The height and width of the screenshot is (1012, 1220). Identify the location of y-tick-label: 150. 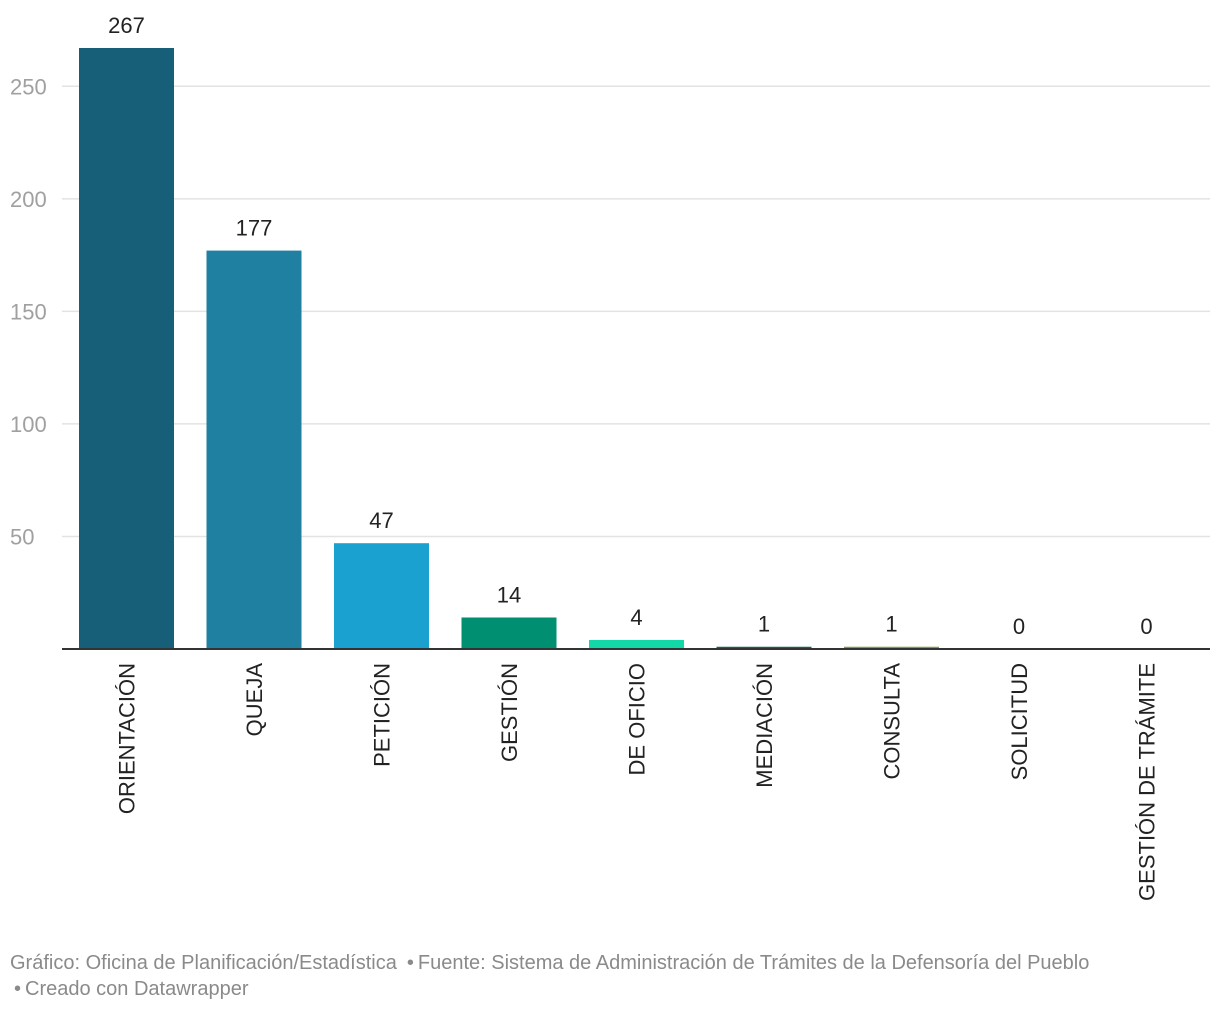
(28, 311).